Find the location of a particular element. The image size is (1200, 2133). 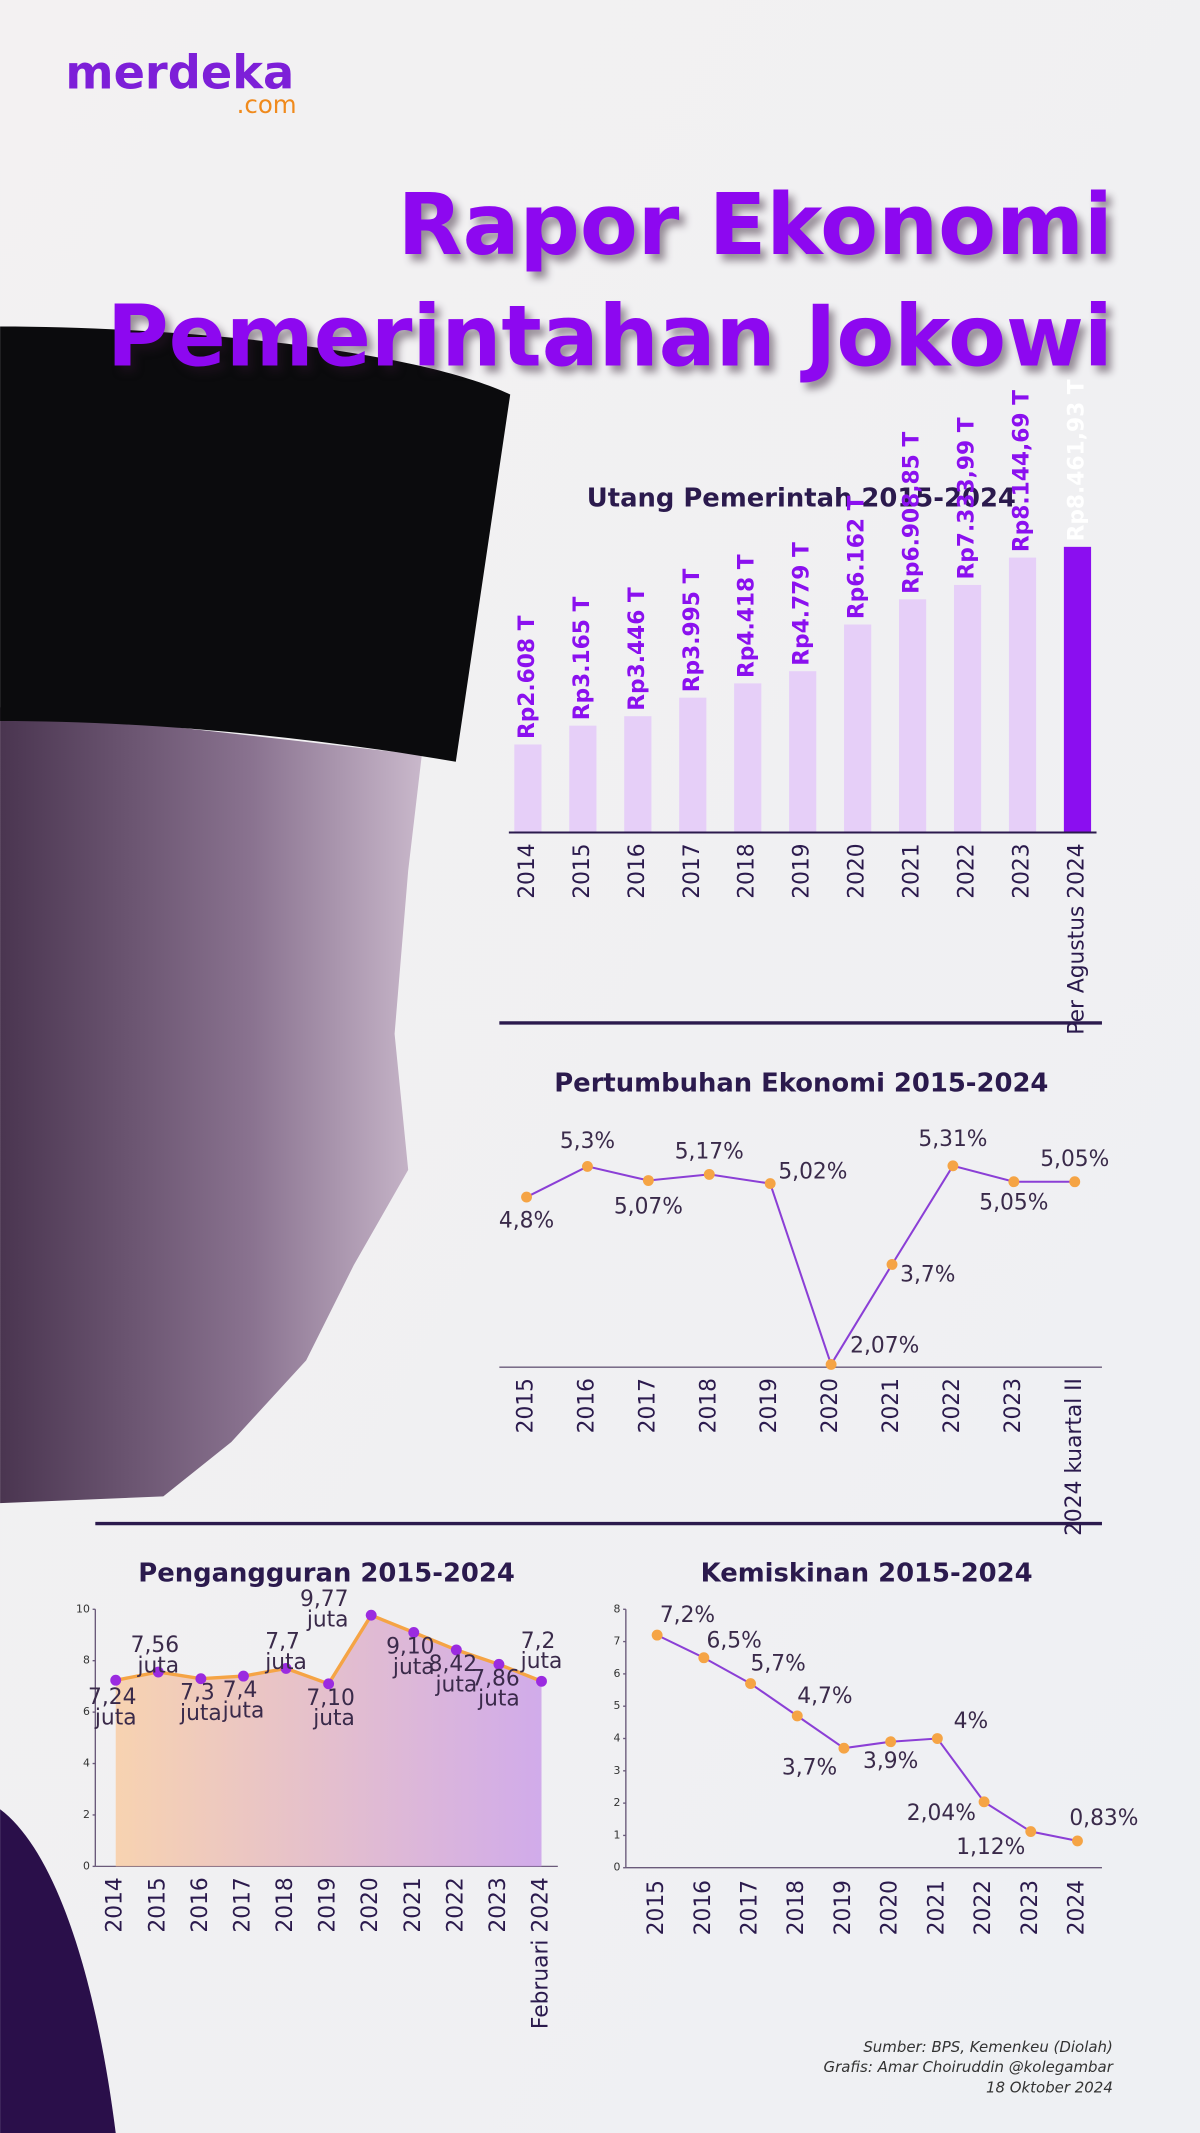

y-tick-label: 1 is located at coordinates (616, 1834).